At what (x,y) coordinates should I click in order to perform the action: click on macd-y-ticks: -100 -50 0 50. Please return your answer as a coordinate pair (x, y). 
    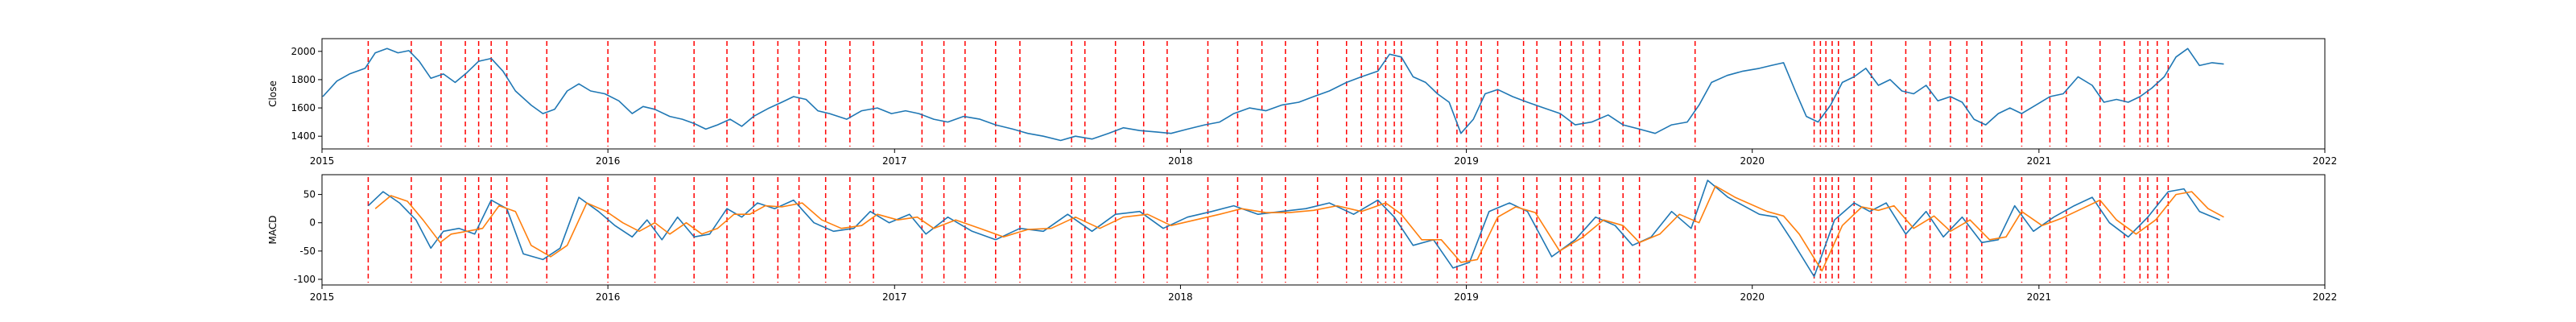
    Looking at the image, I should click on (308, 237).